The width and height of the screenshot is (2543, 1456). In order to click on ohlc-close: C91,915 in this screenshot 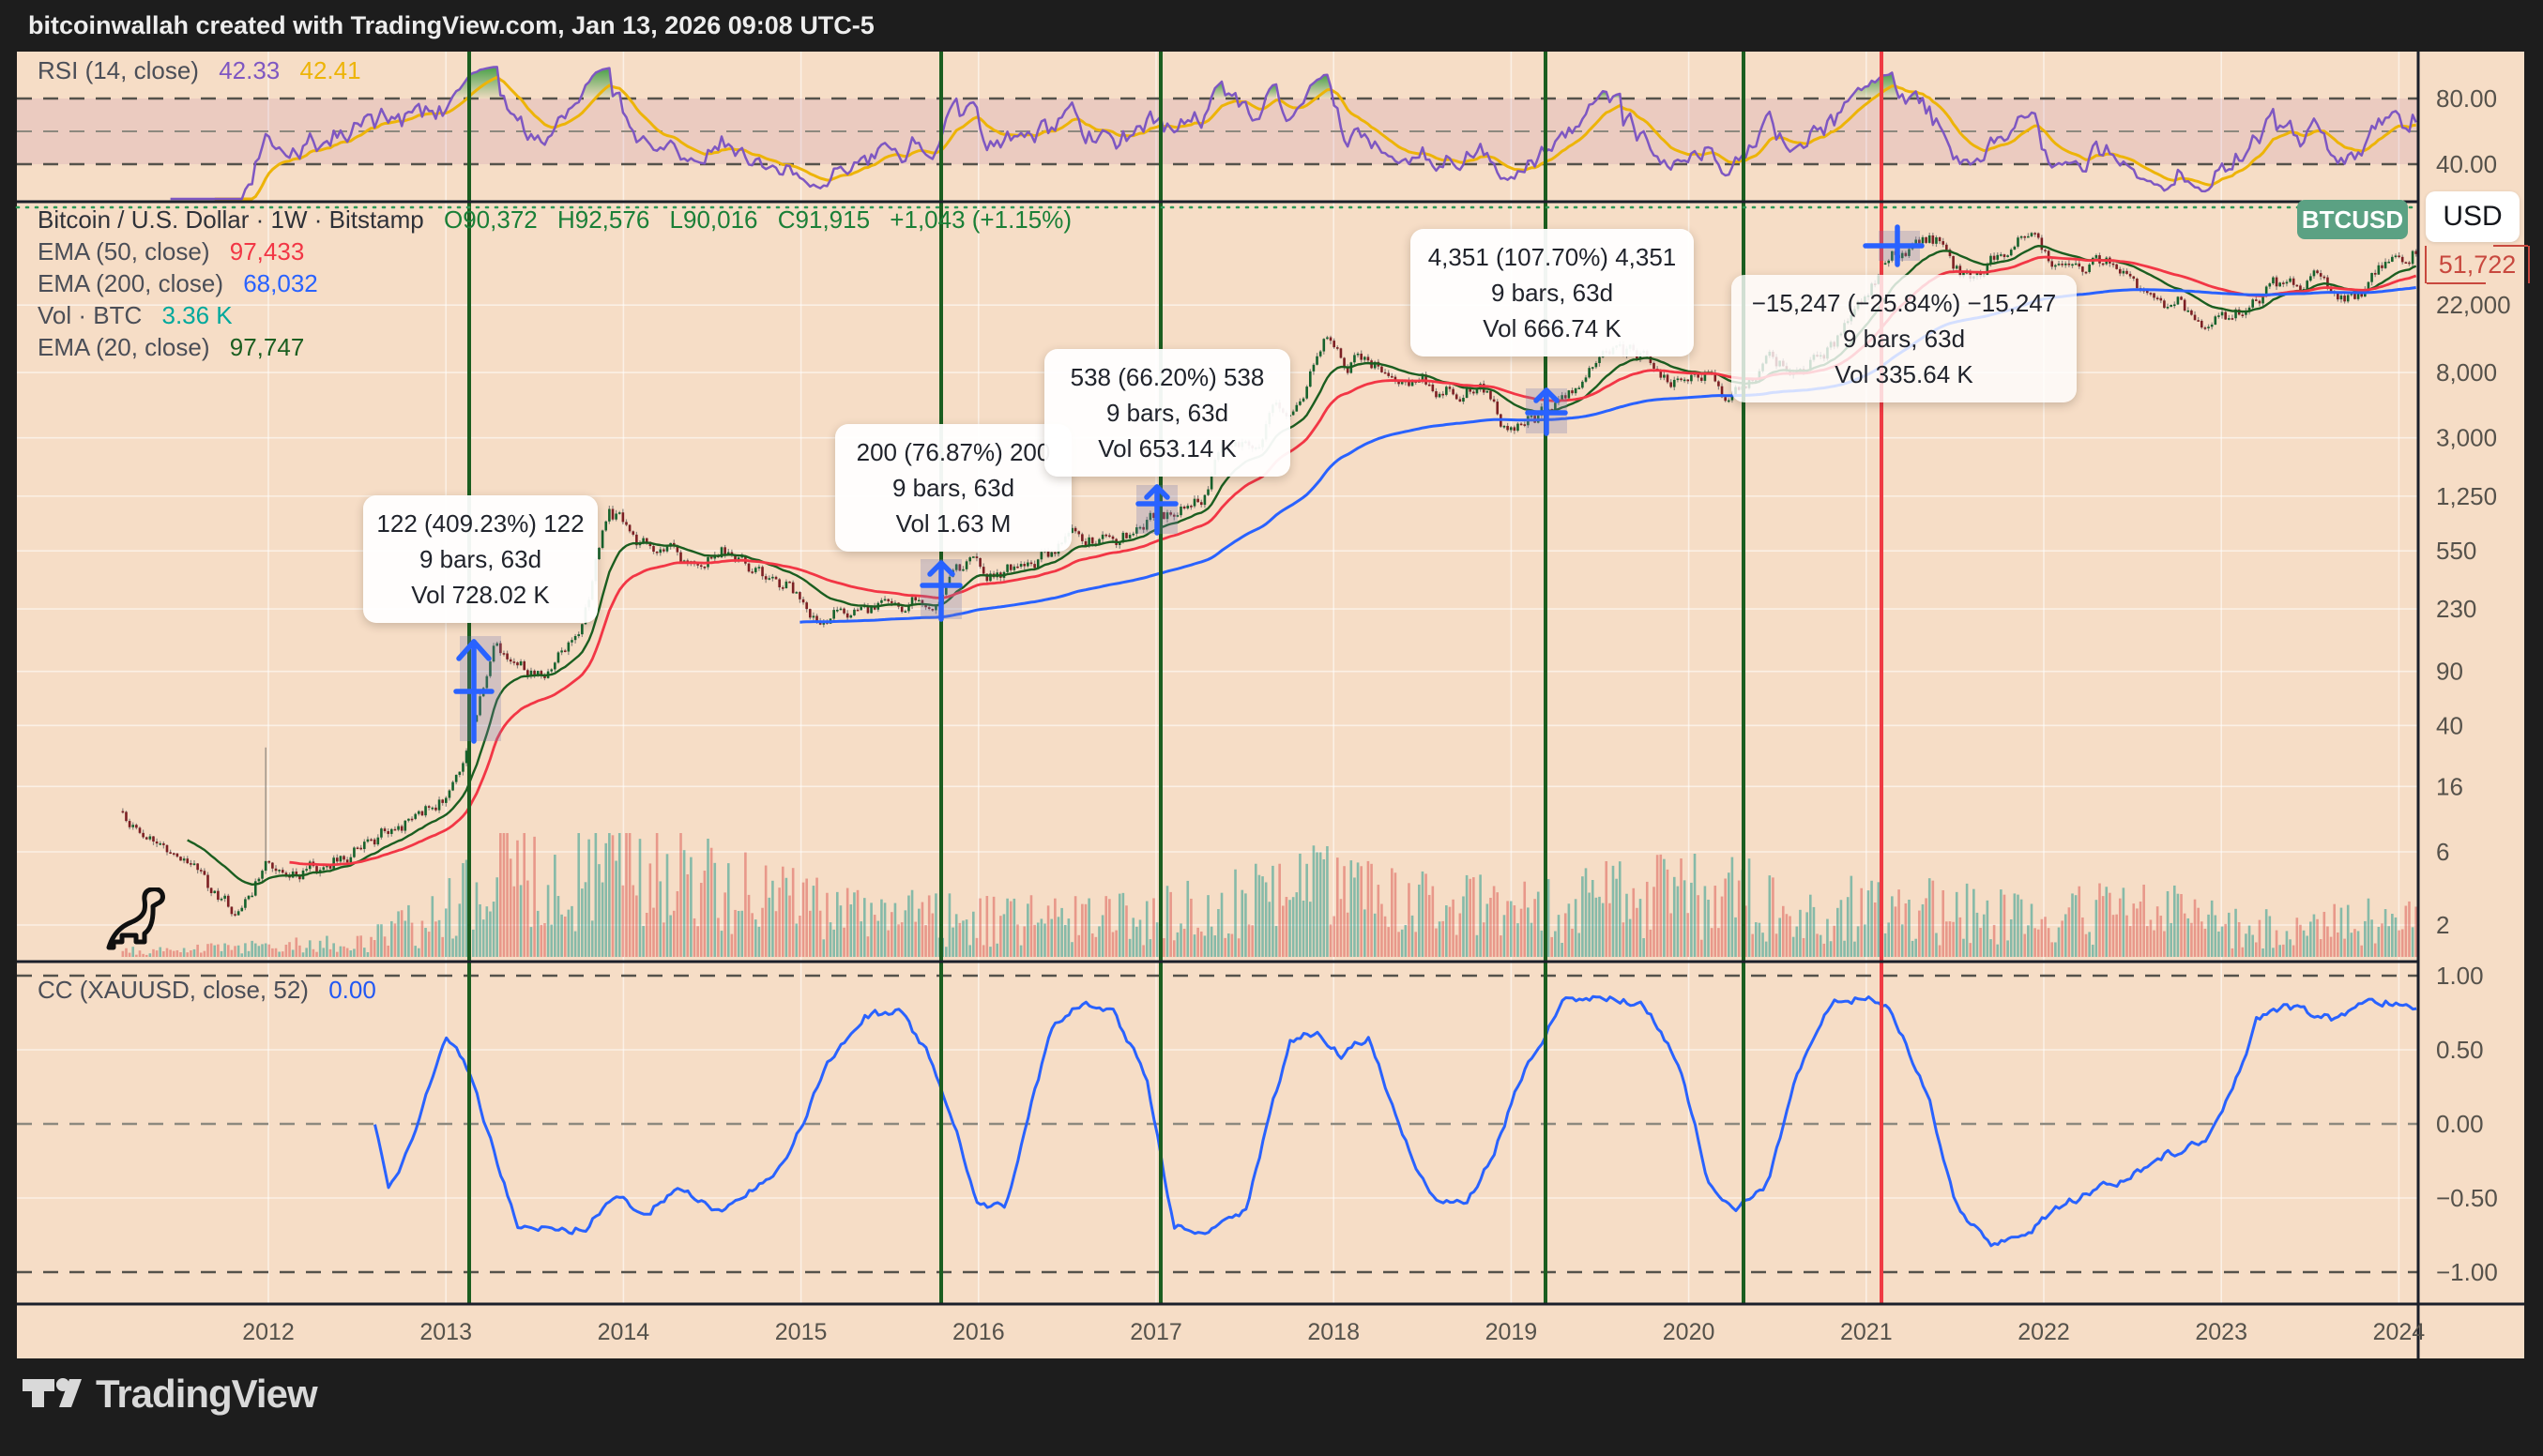, I will do `click(824, 219)`.